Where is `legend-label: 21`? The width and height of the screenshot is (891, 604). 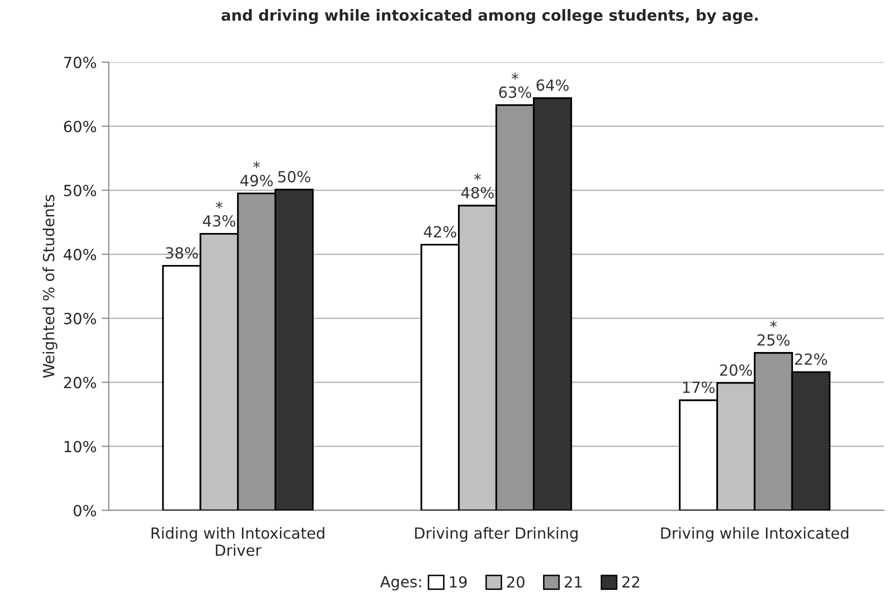
legend-label: 21 is located at coordinates (573, 582).